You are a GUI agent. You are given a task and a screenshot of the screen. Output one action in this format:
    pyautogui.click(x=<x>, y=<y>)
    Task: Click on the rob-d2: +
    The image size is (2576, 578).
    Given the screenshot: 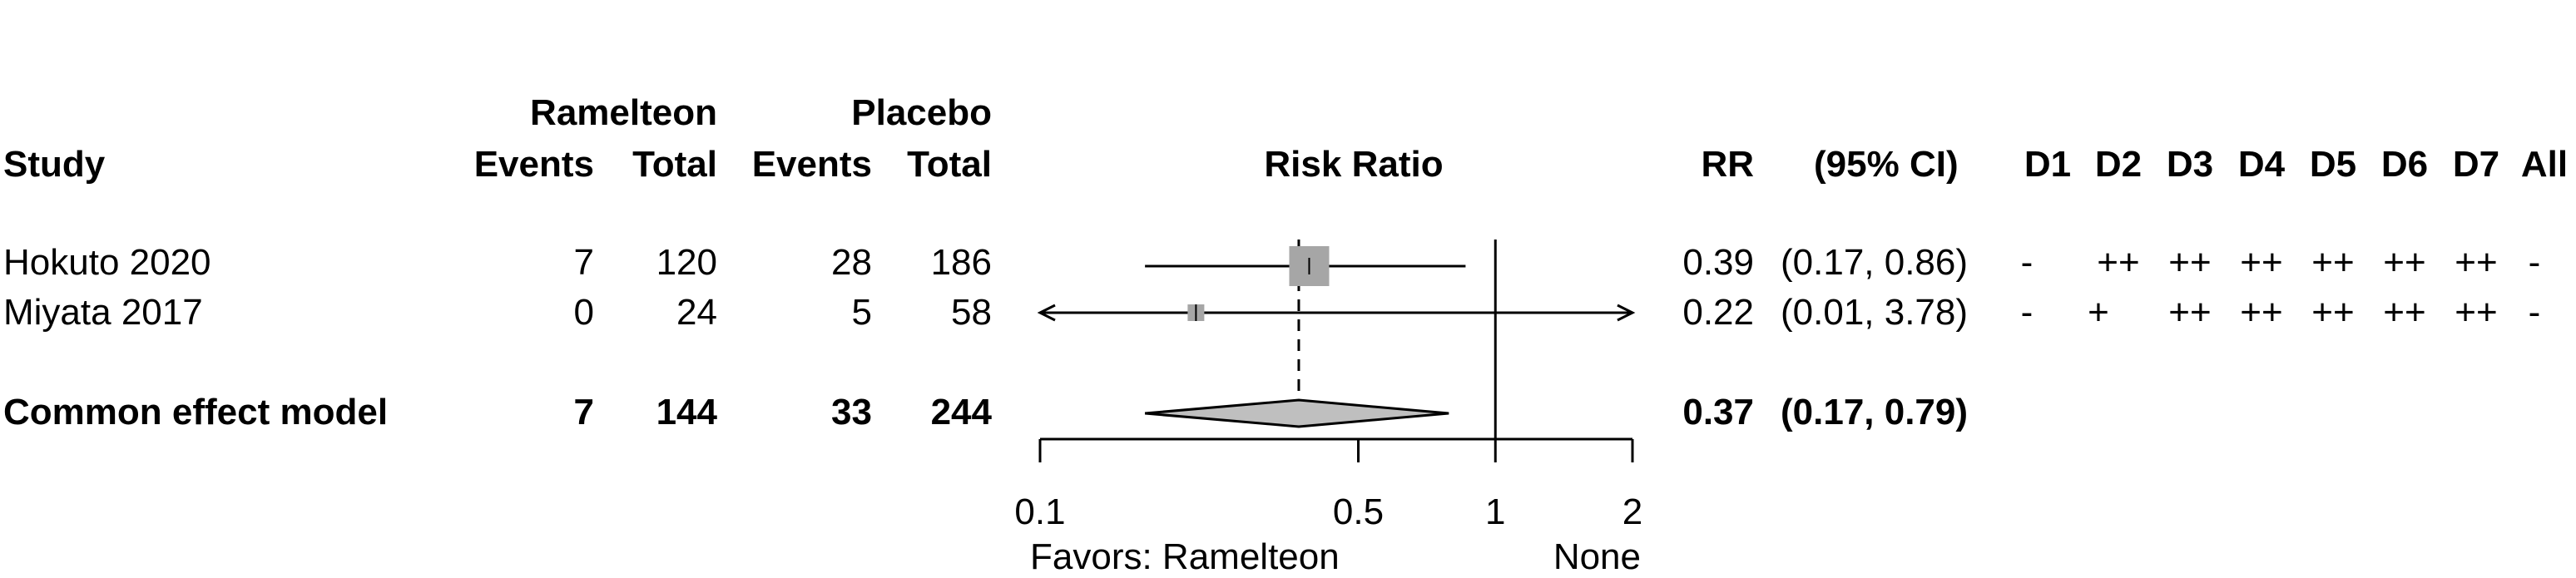 What is the action you would take?
    pyautogui.click(x=2099, y=313)
    